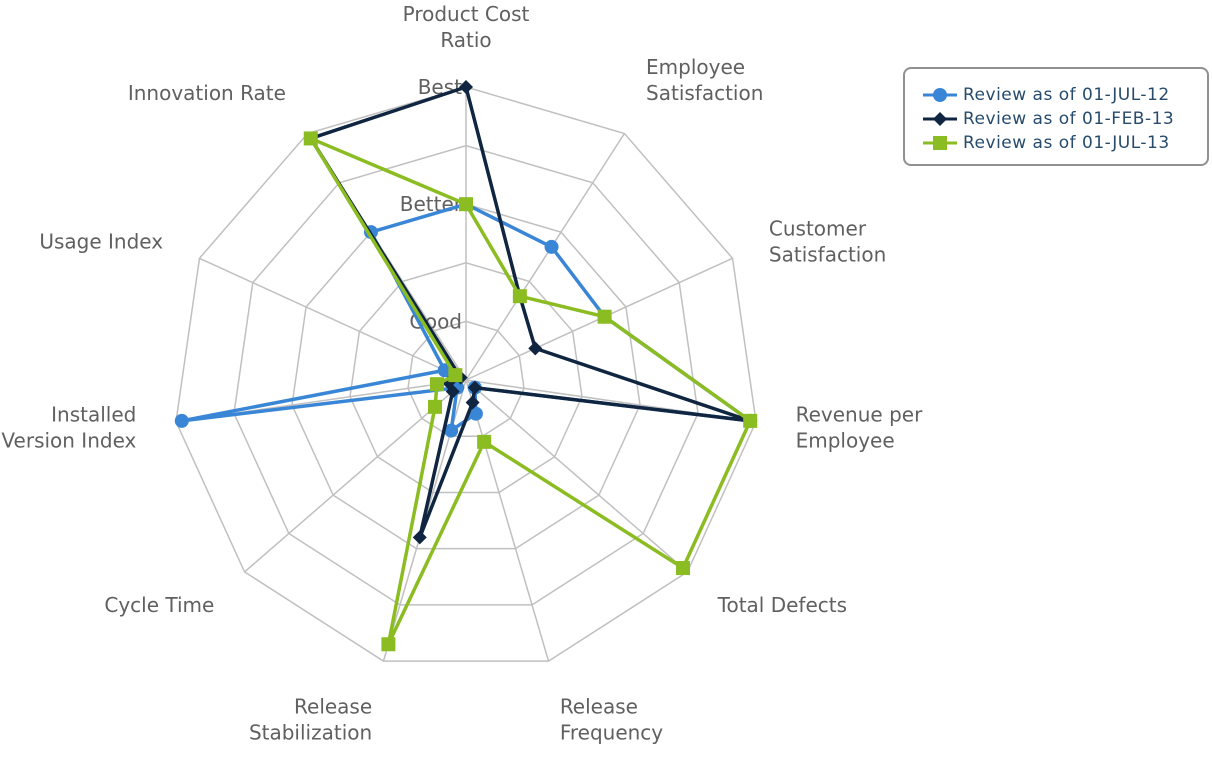  I want to click on axis-label-7: Cycle Time, so click(159, 605).